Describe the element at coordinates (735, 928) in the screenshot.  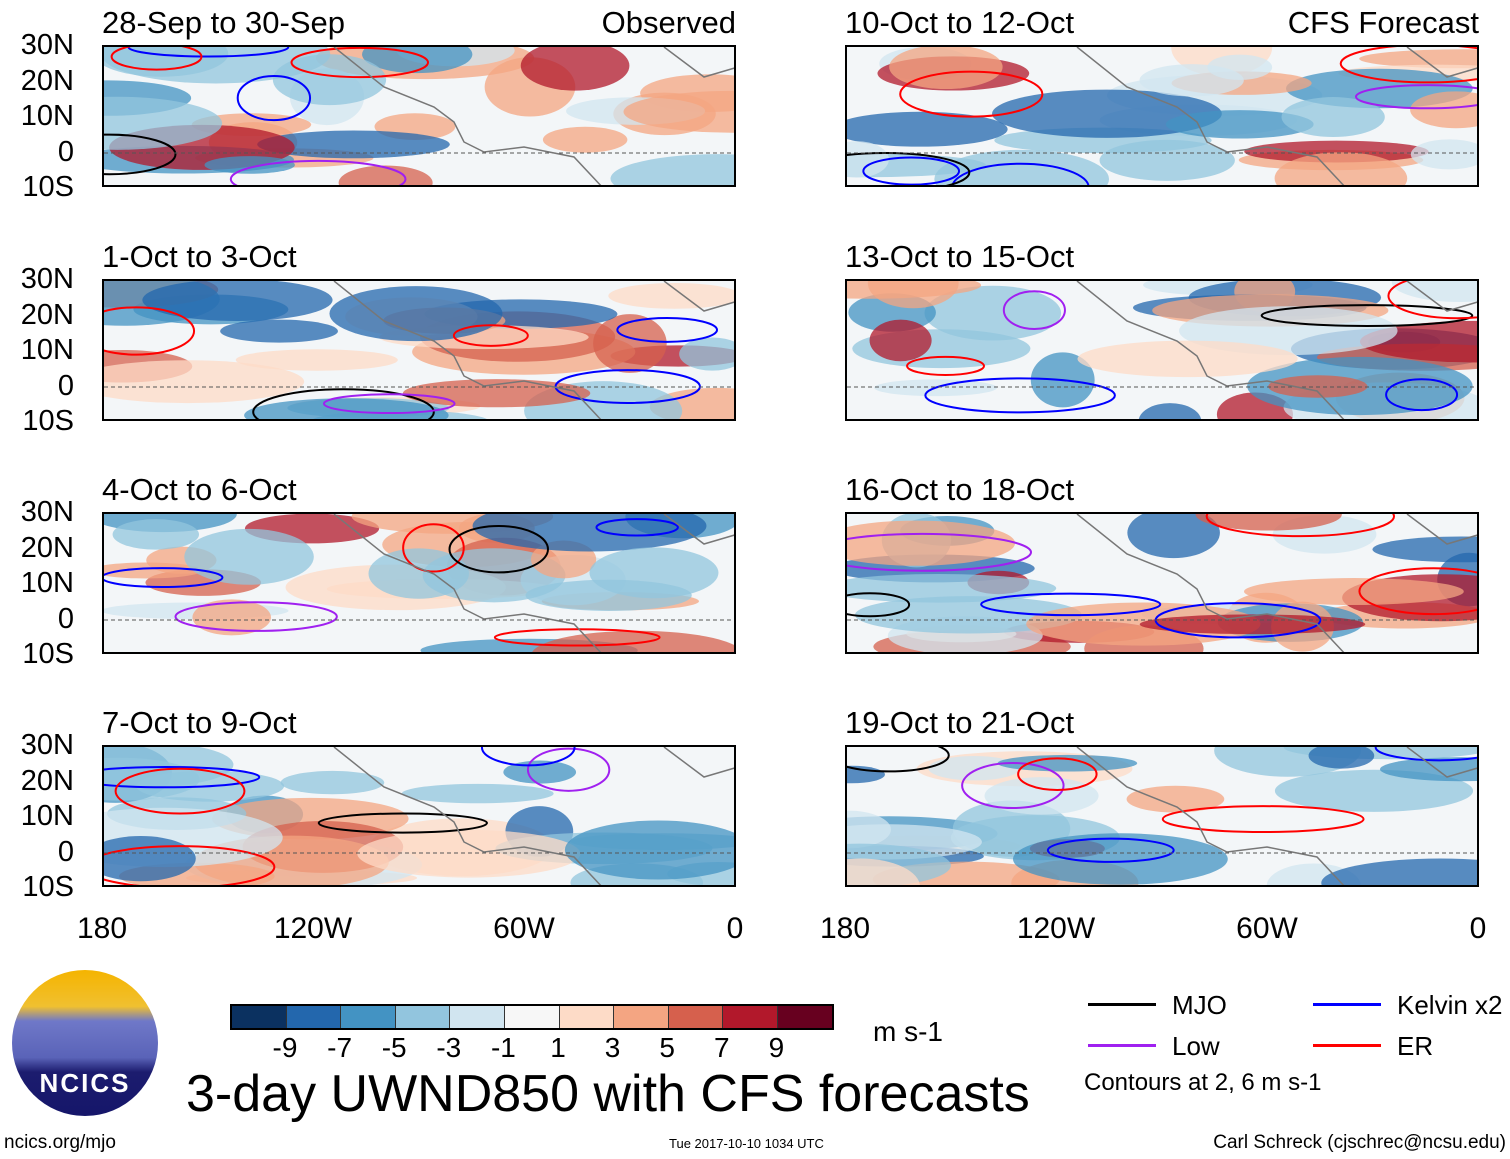
I see `lon-label: 0` at that location.